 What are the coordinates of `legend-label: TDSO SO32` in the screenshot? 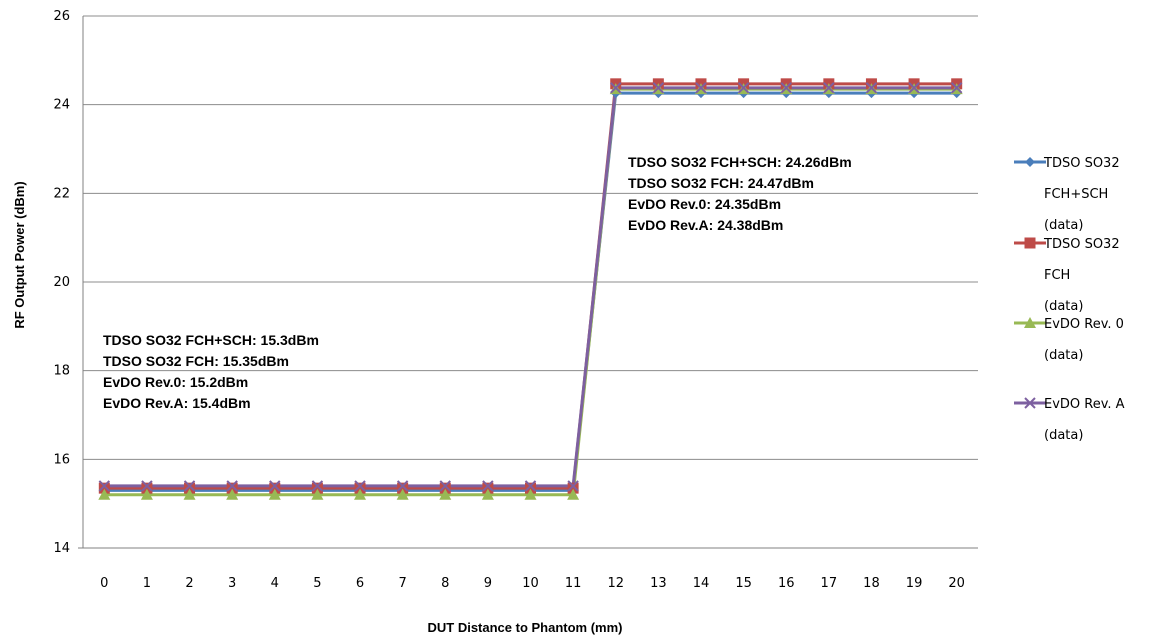 It's located at (1081, 244).